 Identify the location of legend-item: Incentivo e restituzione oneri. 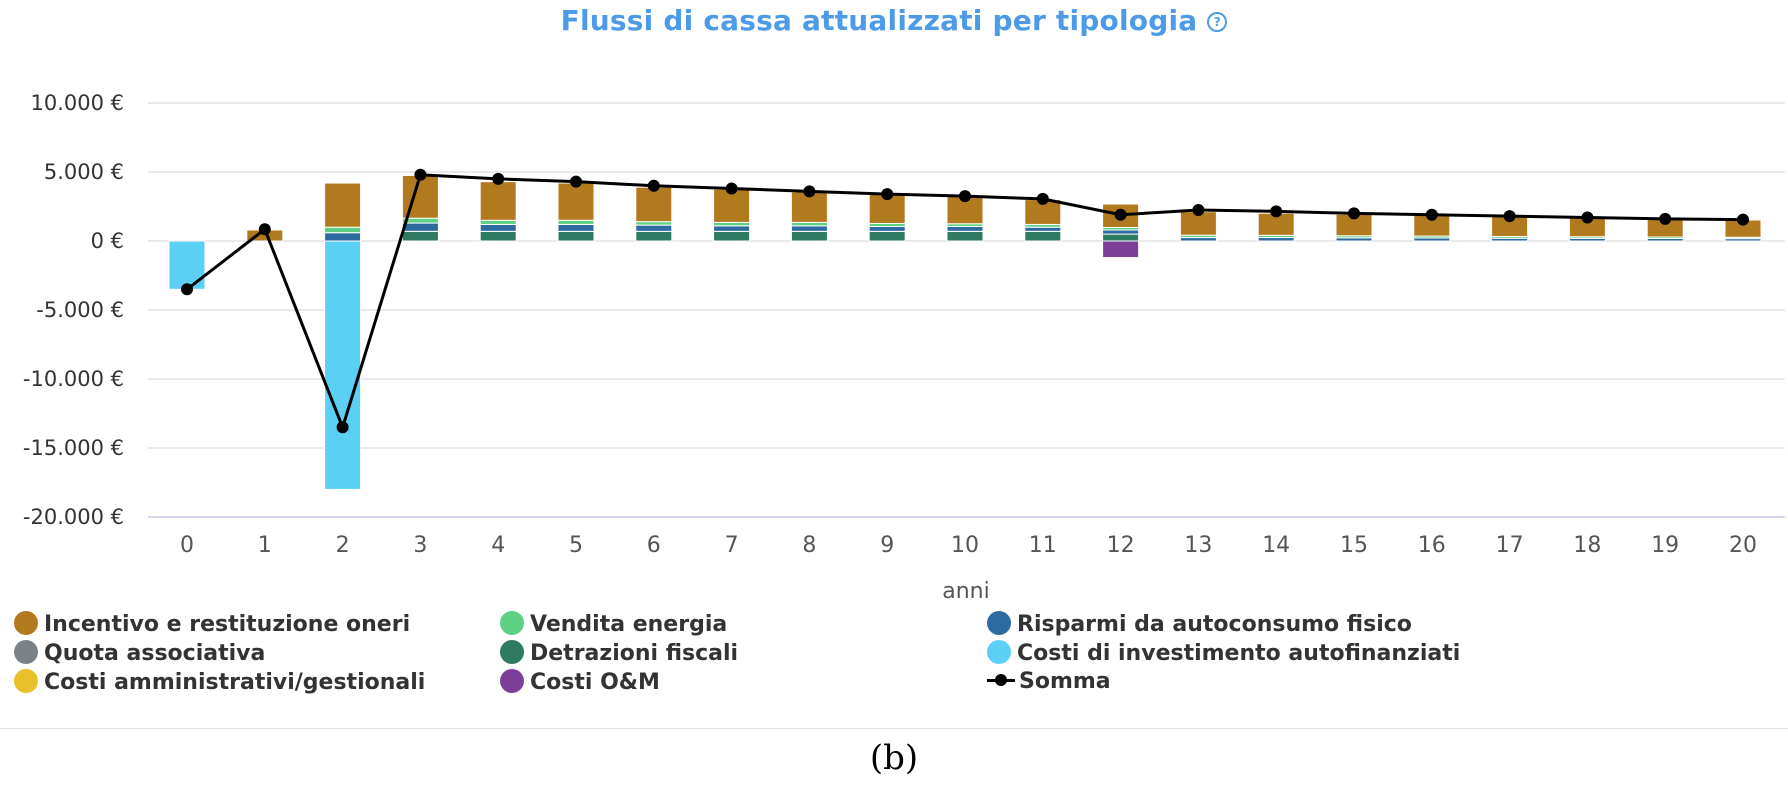
(212, 624).